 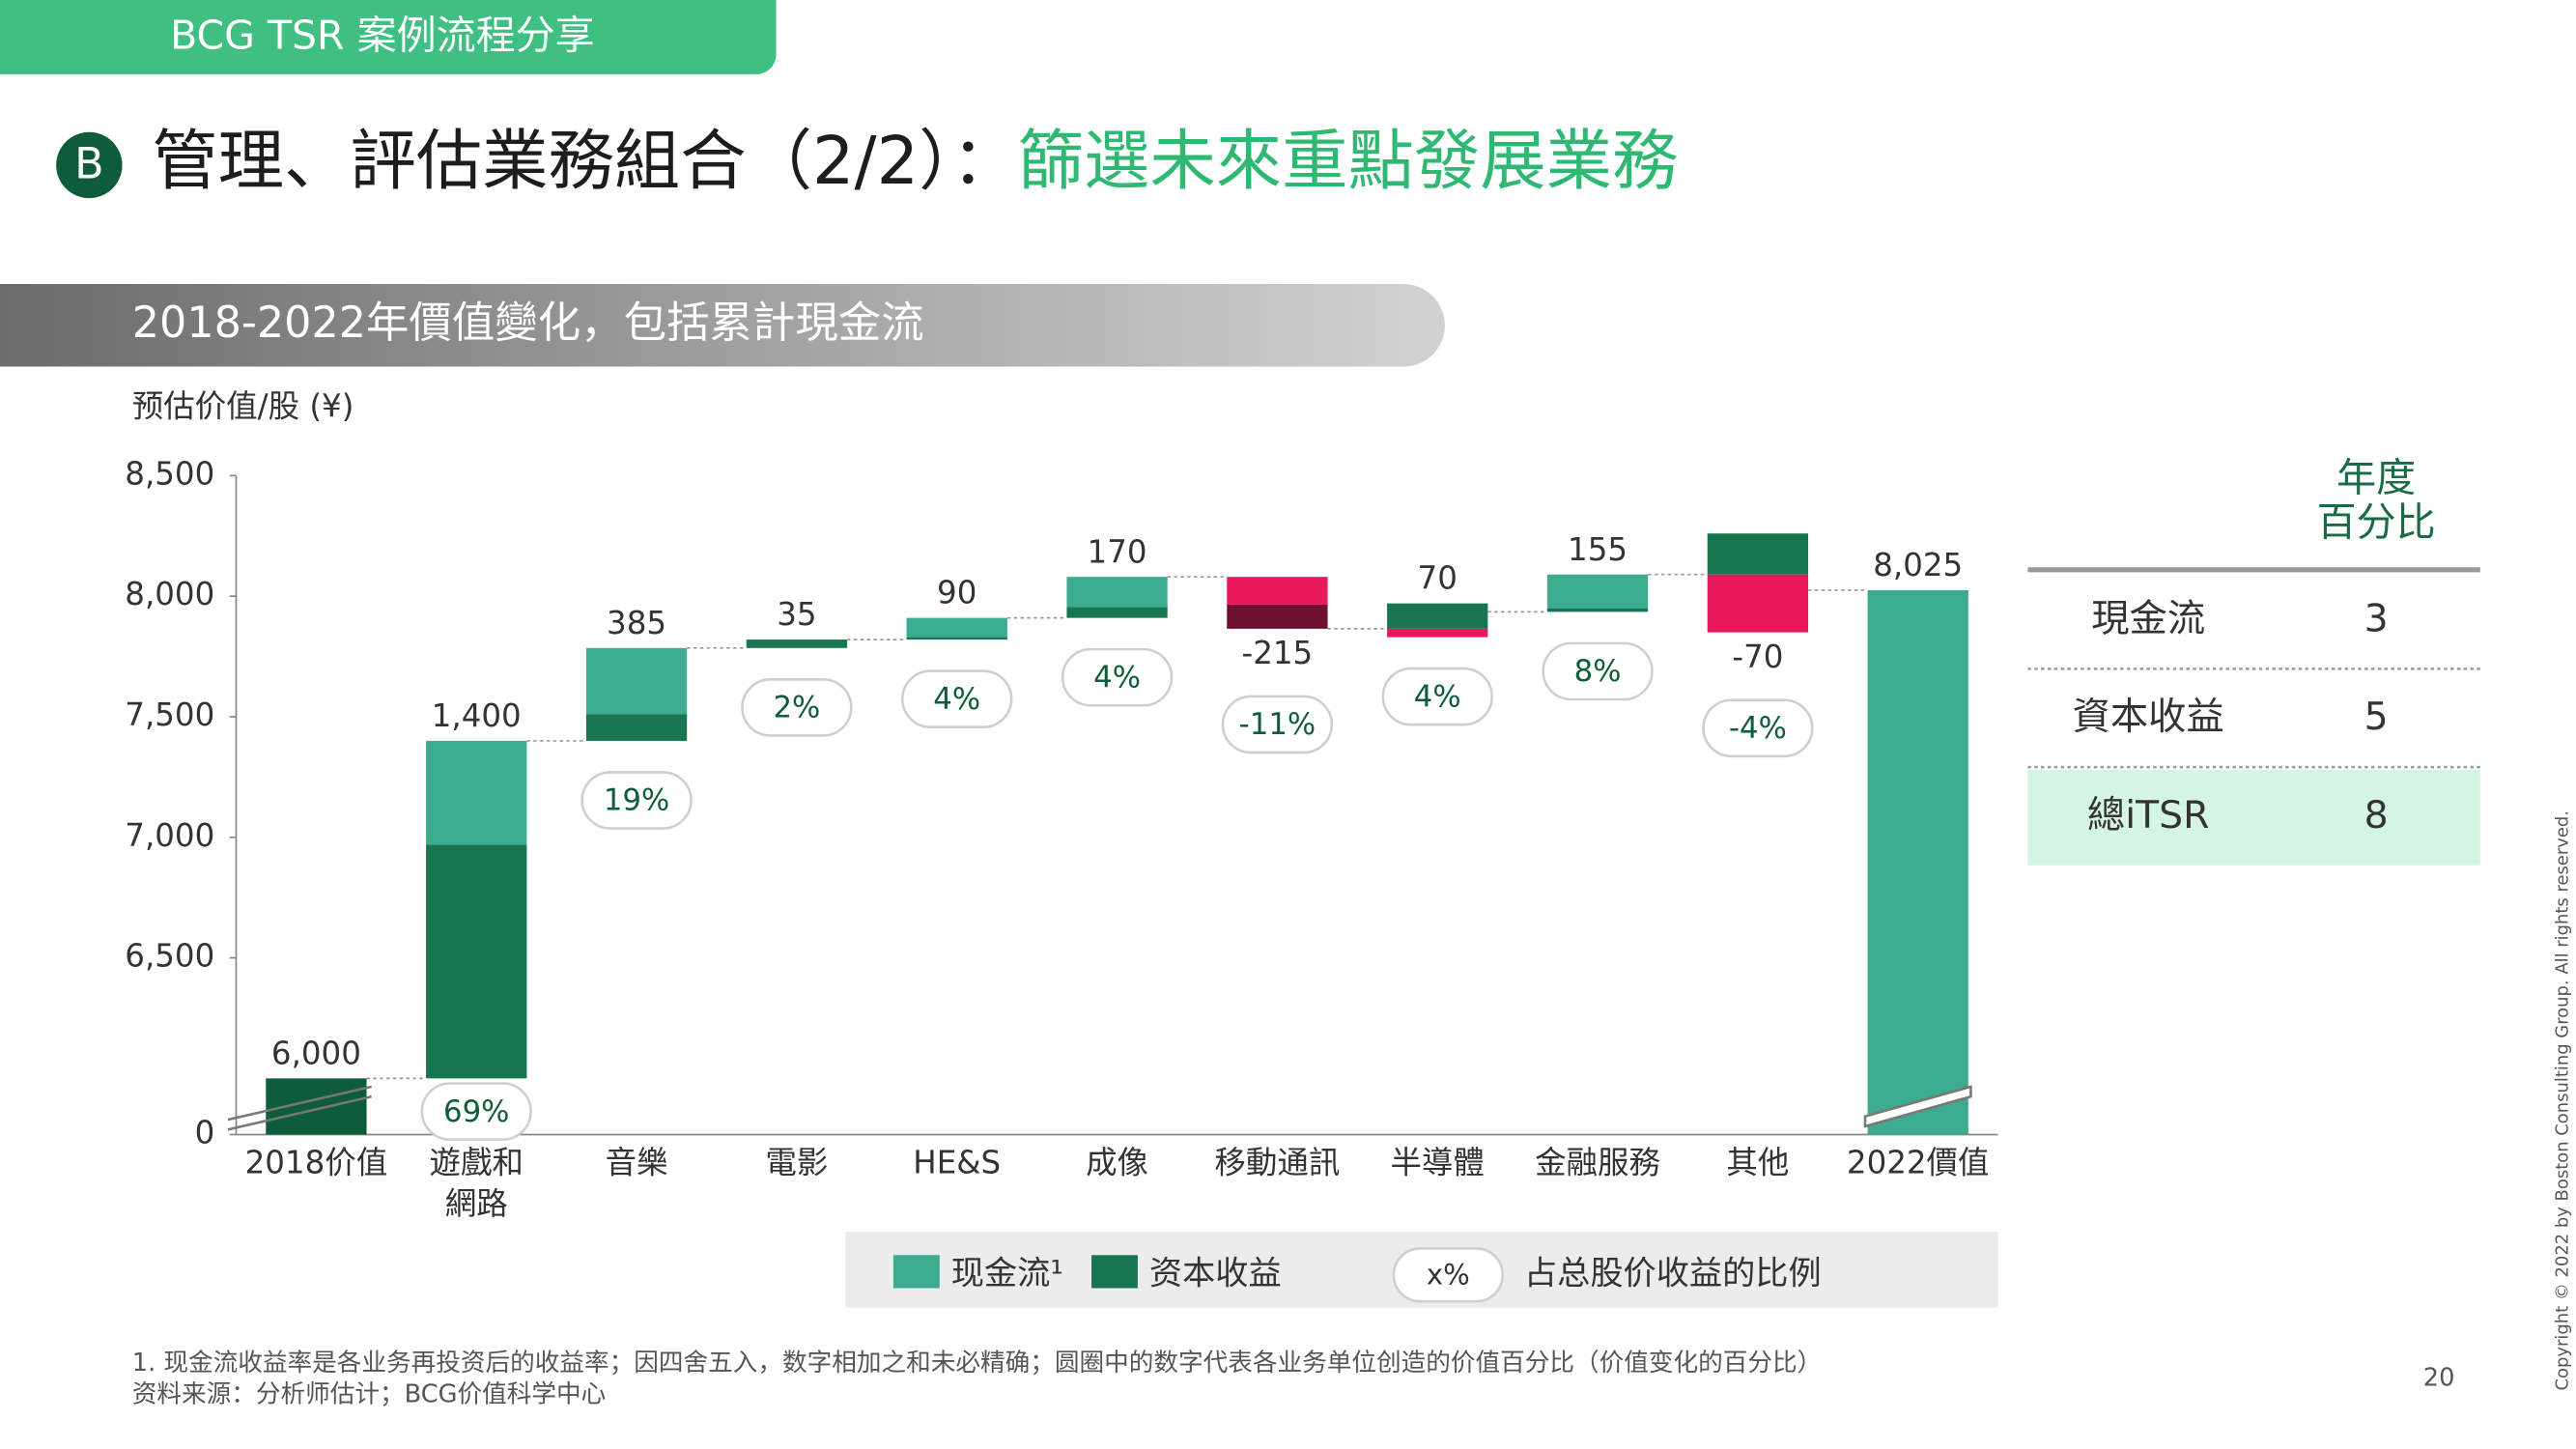 I want to click on legend-label: 资本收益, so click(x=1215, y=1273).